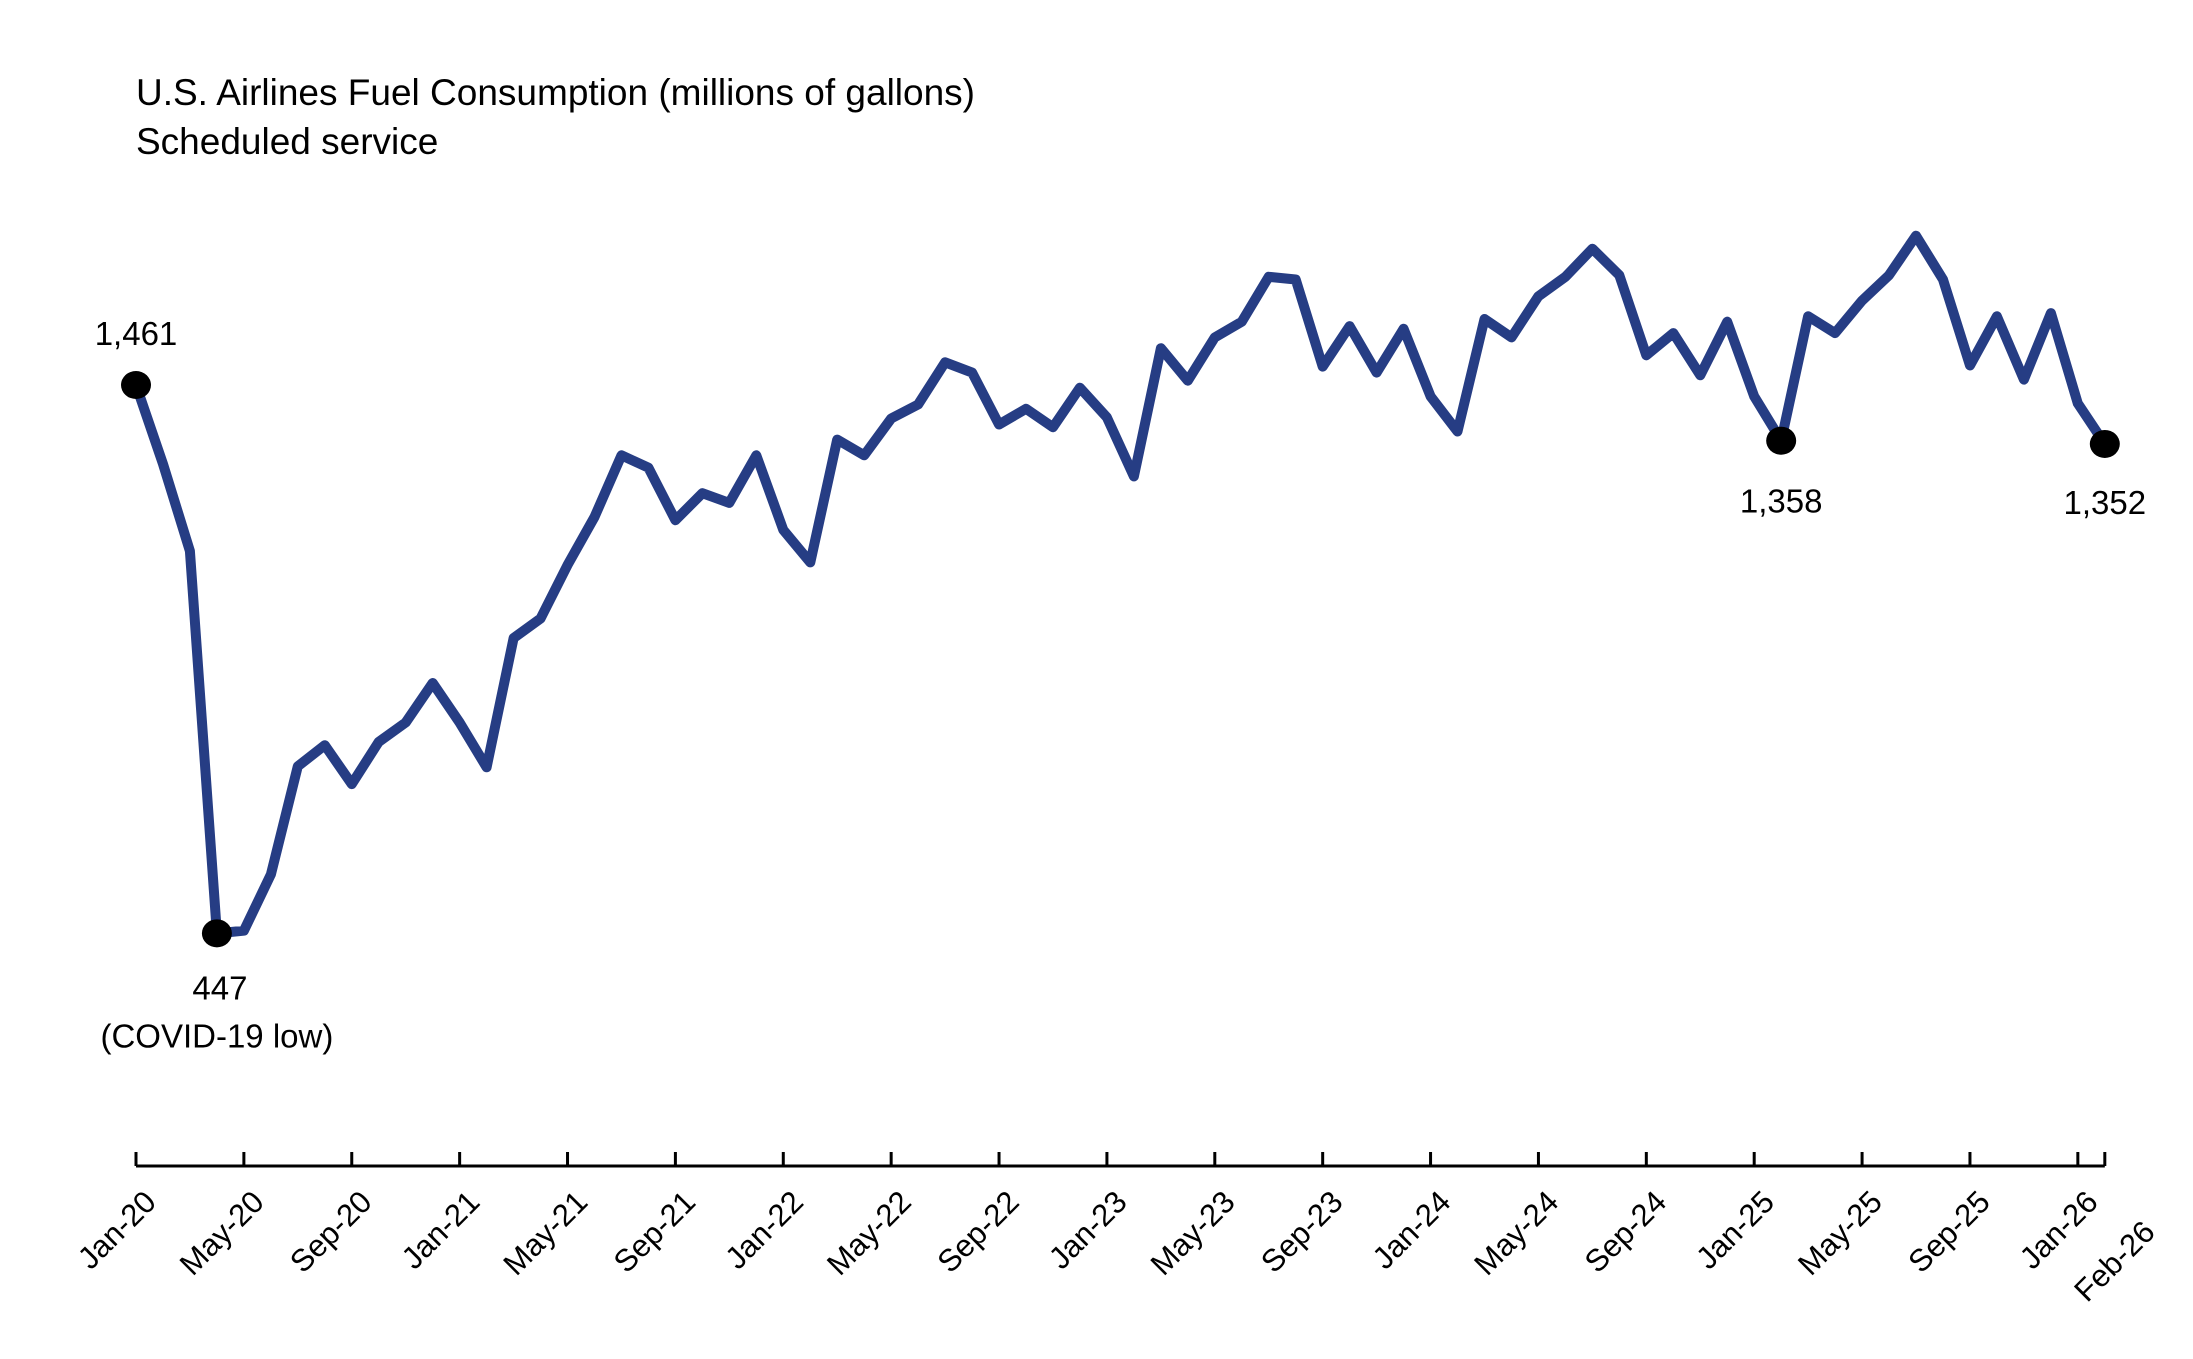 This screenshot has height=1359, width=2193. I want to click on x-tick-label: Sep-23, so click(1301, 1231).